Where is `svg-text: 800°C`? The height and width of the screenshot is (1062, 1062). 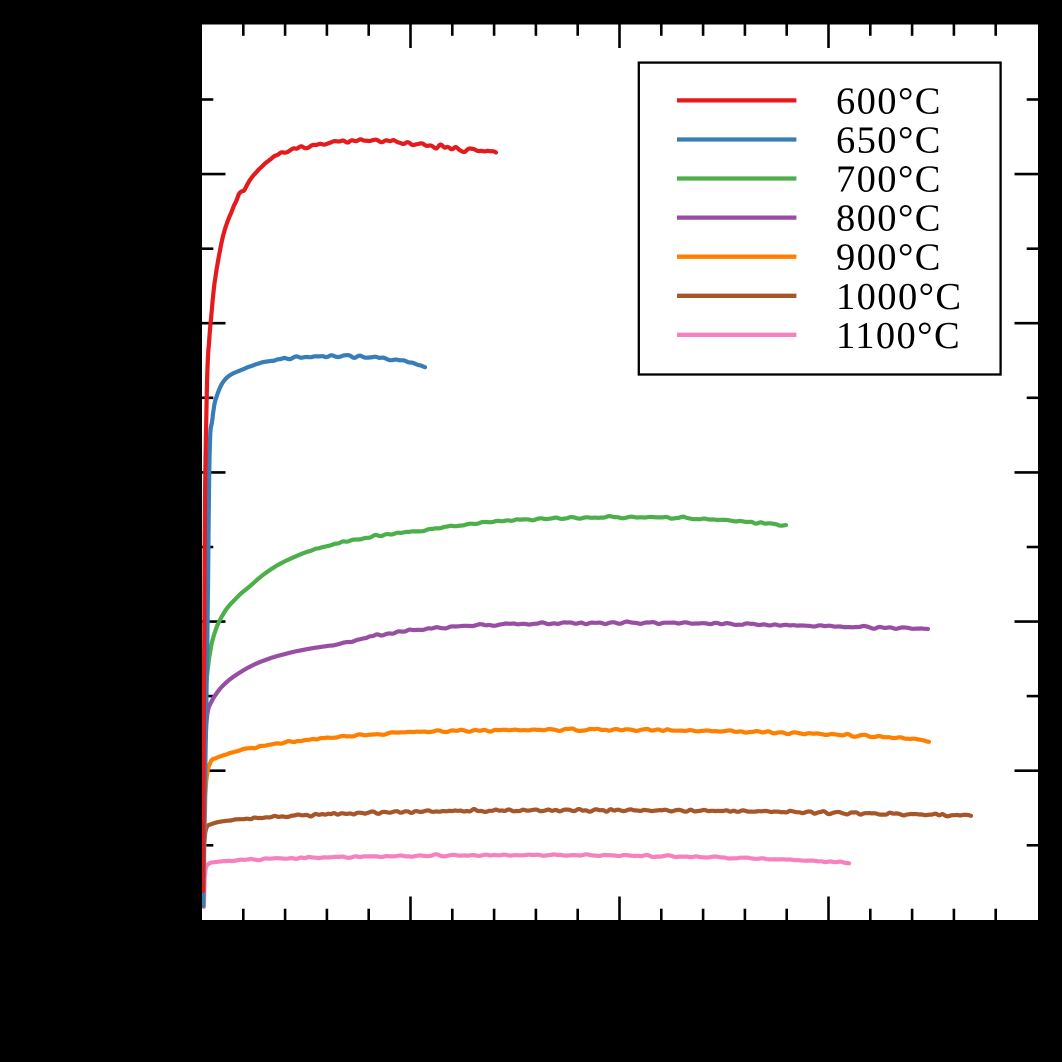
svg-text: 800°C is located at coordinates (889, 219).